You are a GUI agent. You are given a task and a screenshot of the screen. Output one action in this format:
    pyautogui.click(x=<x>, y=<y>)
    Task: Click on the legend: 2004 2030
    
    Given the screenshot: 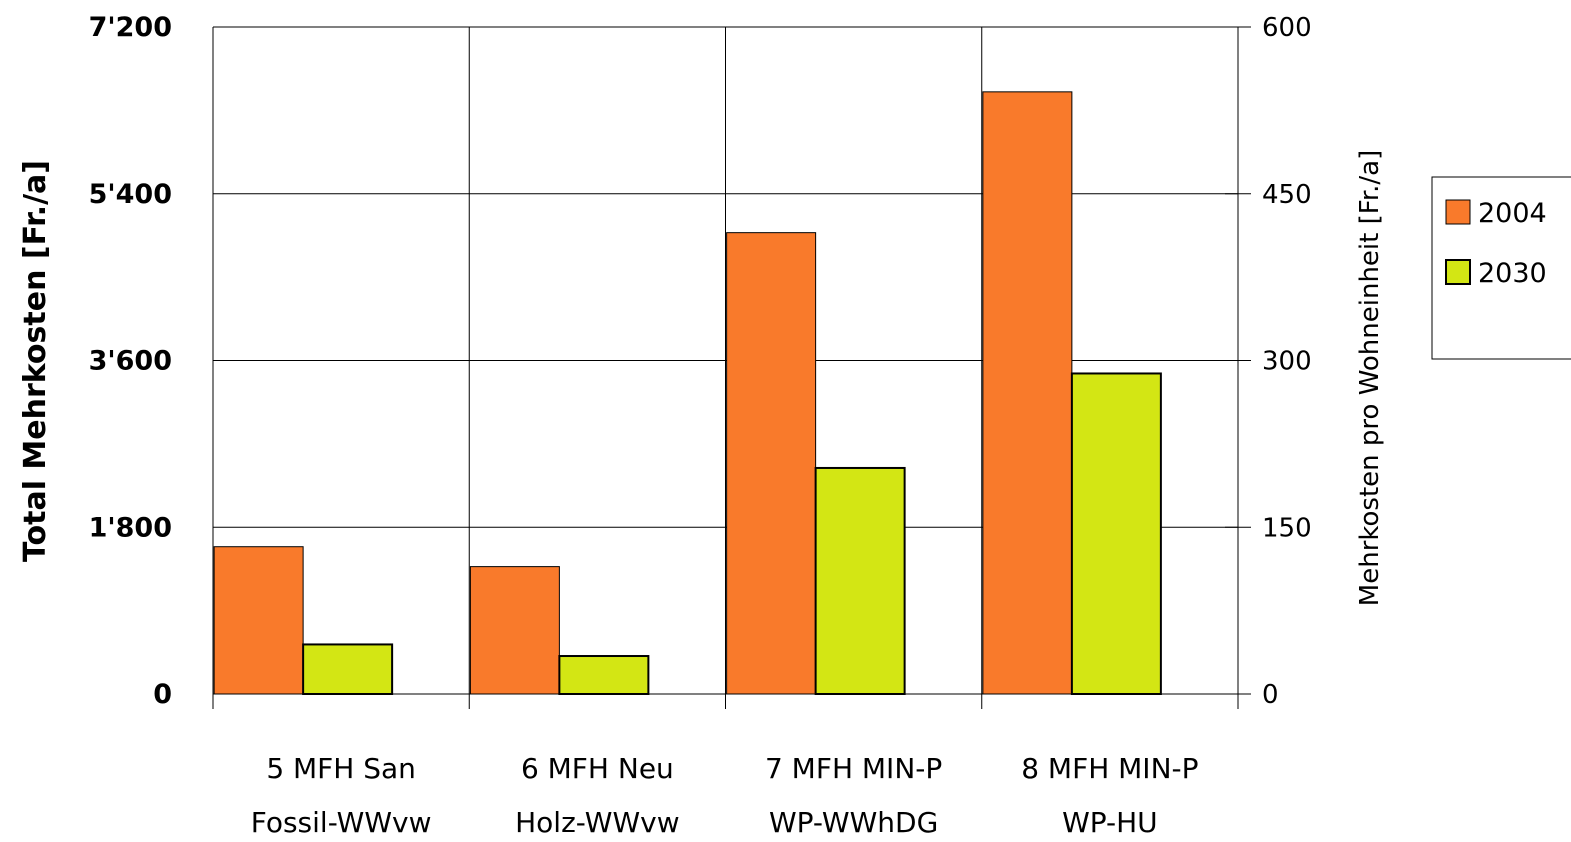 What is the action you would take?
    pyautogui.click(x=1501, y=268)
    